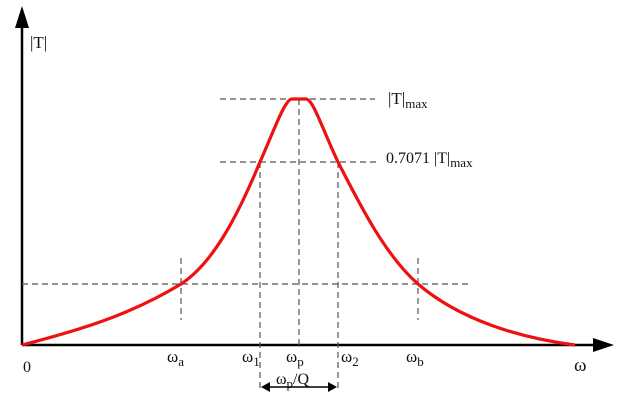 The height and width of the screenshot is (401, 621). I want to click on half-power-label: 0.7071 |T|max, so click(429, 160).